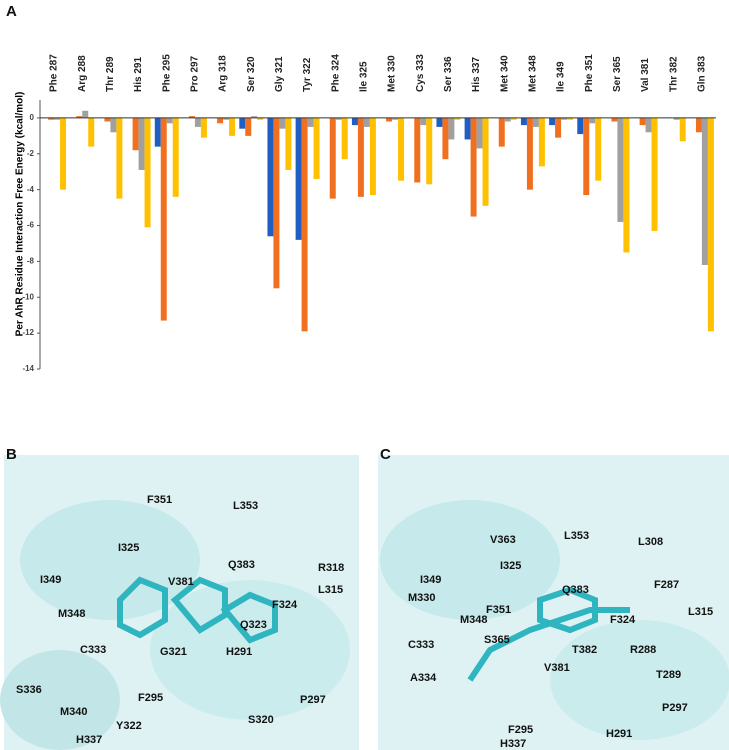 This screenshot has height=750, width=729. I want to click on residue-label: Q383, so click(575, 590).